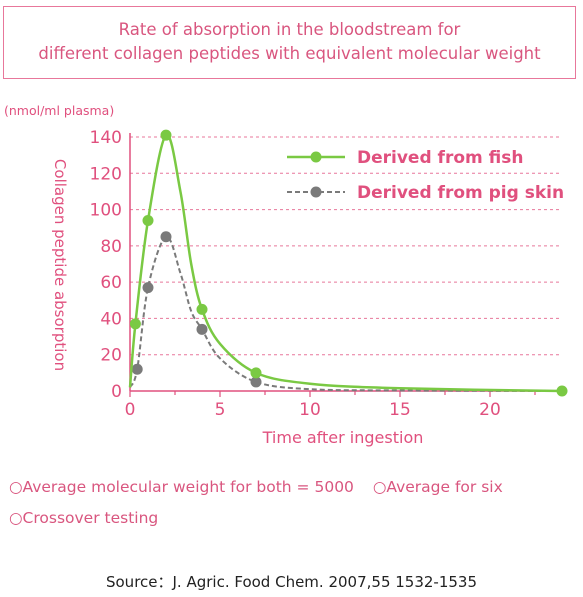  Describe the element at coordinates (220, 410) in the screenshot. I see `x-tick-label: 5` at that location.